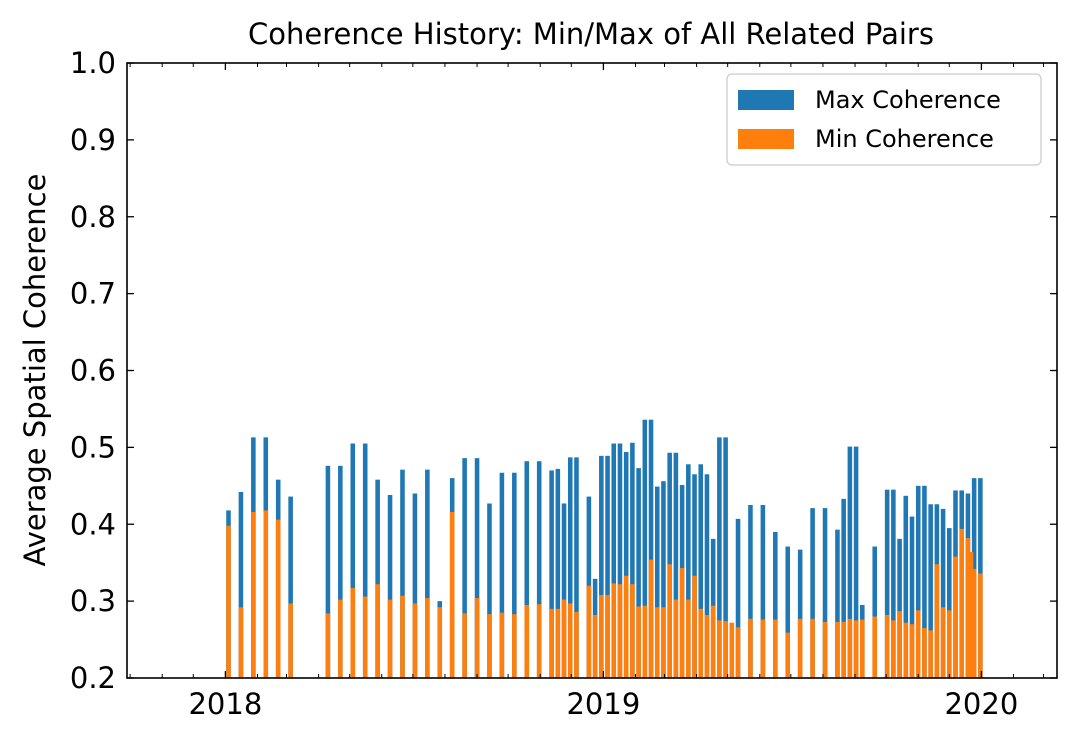  I want to click on x-tick-label: 2019, so click(603, 704).